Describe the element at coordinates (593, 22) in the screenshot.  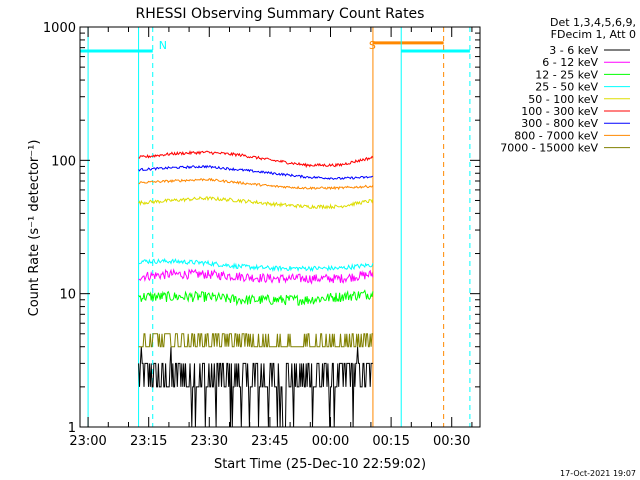
I see `legend-header: Det 1,3,4,5,6,9,` at that location.